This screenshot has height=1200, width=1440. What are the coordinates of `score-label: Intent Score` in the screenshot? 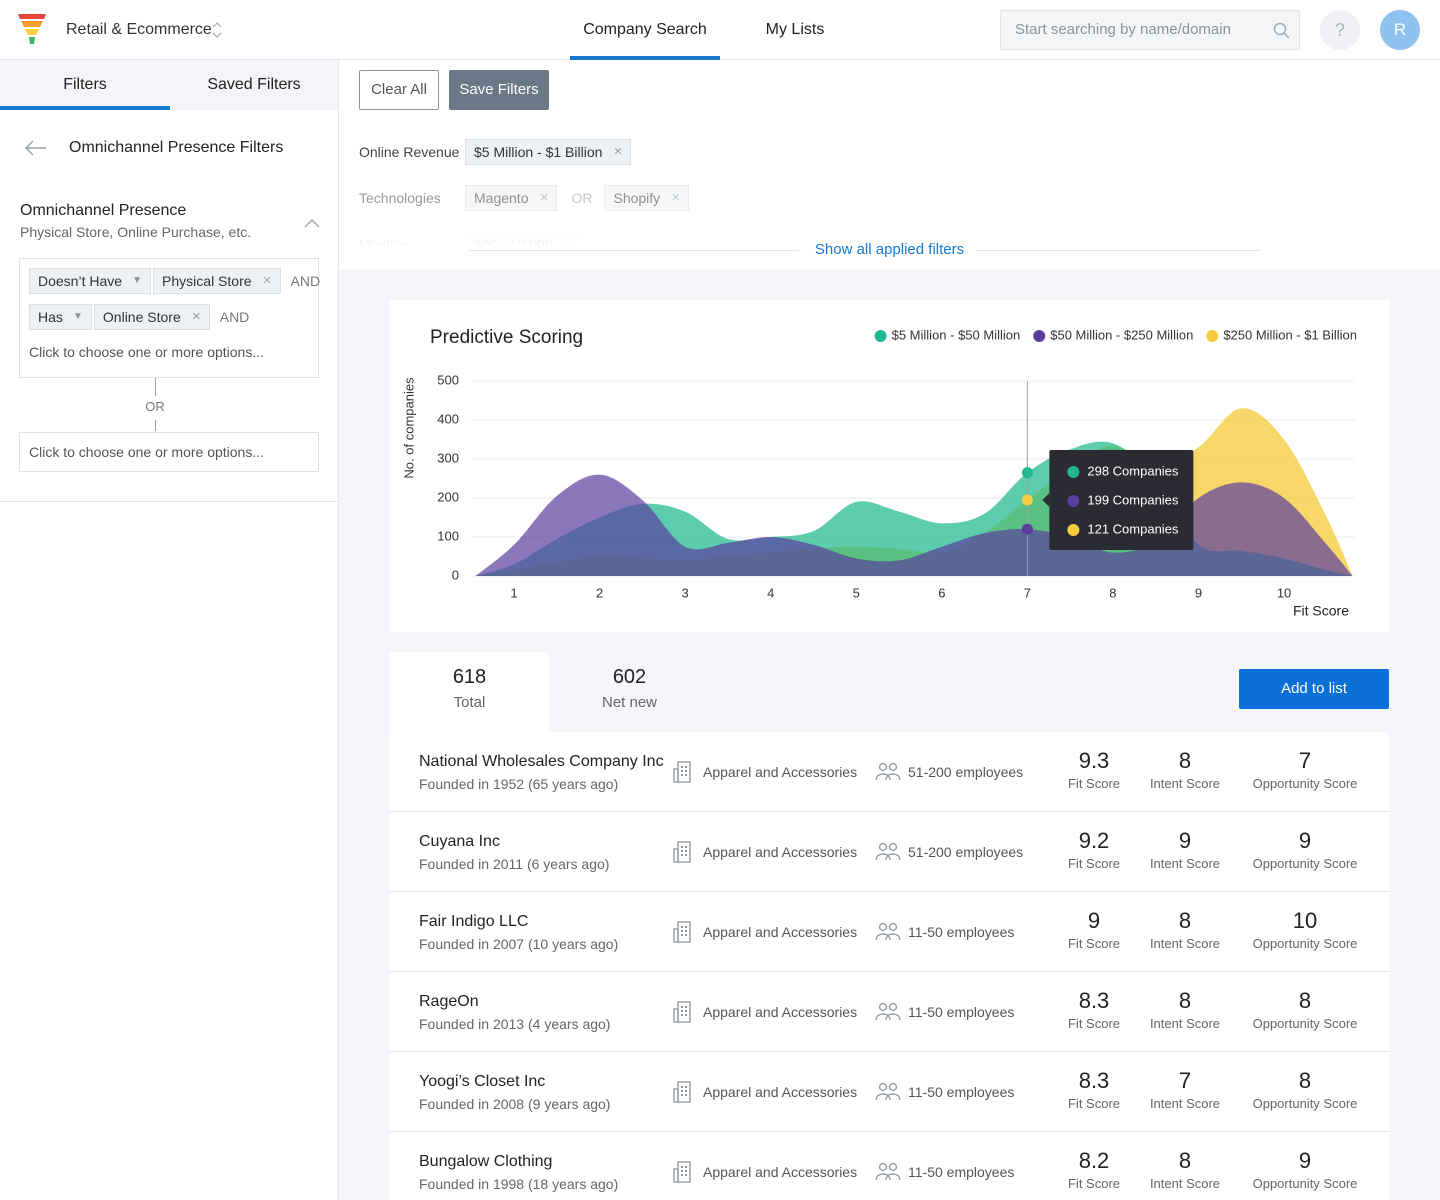 It's located at (1185, 783).